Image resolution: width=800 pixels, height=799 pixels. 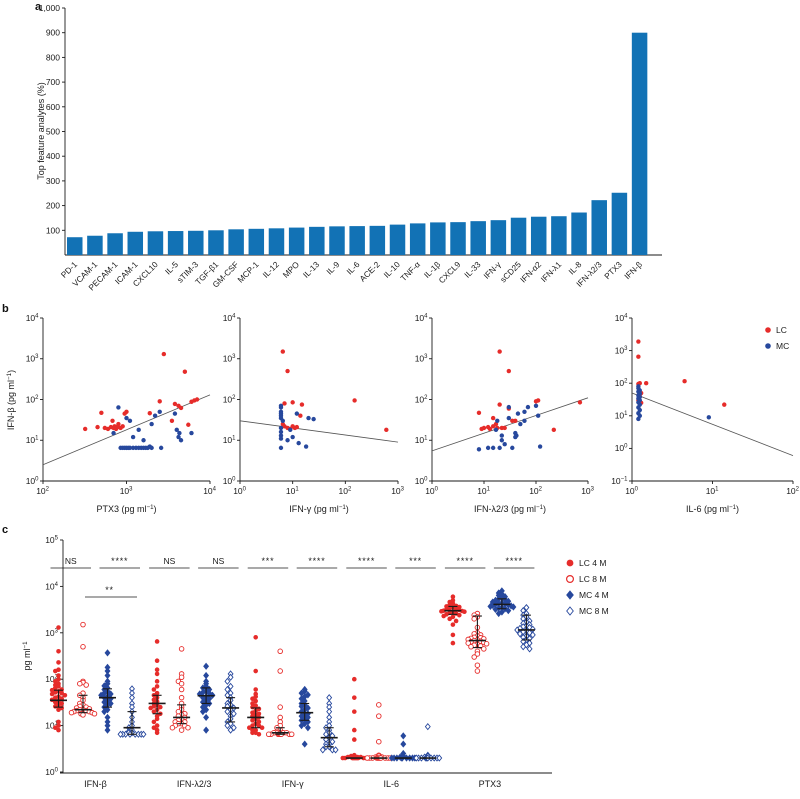 I want to click on legend-mc-label: MC, so click(x=782, y=346).